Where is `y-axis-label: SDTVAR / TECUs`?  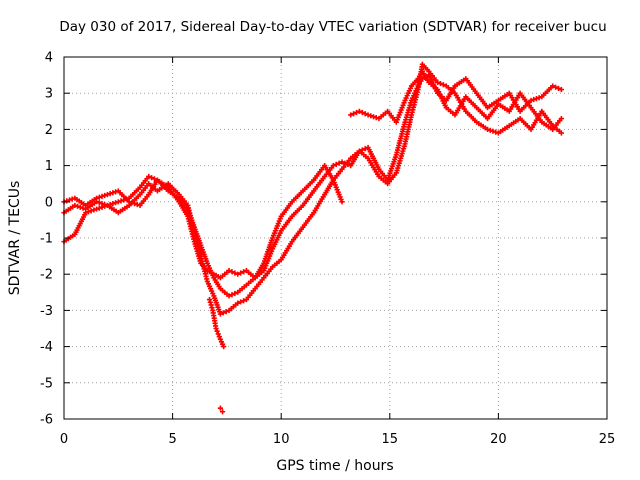
y-axis-label: SDTVAR / TECUs is located at coordinates (15, 238).